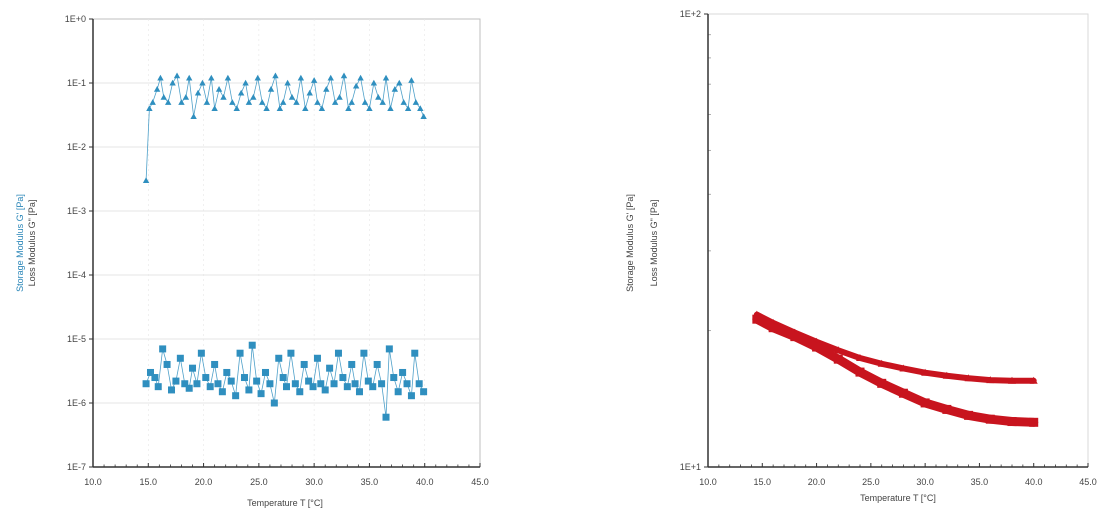 The width and height of the screenshot is (1100, 509). What do you see at coordinates (75, 19) in the screenshot?
I see `y-tick-label: 1E+0` at bounding box center [75, 19].